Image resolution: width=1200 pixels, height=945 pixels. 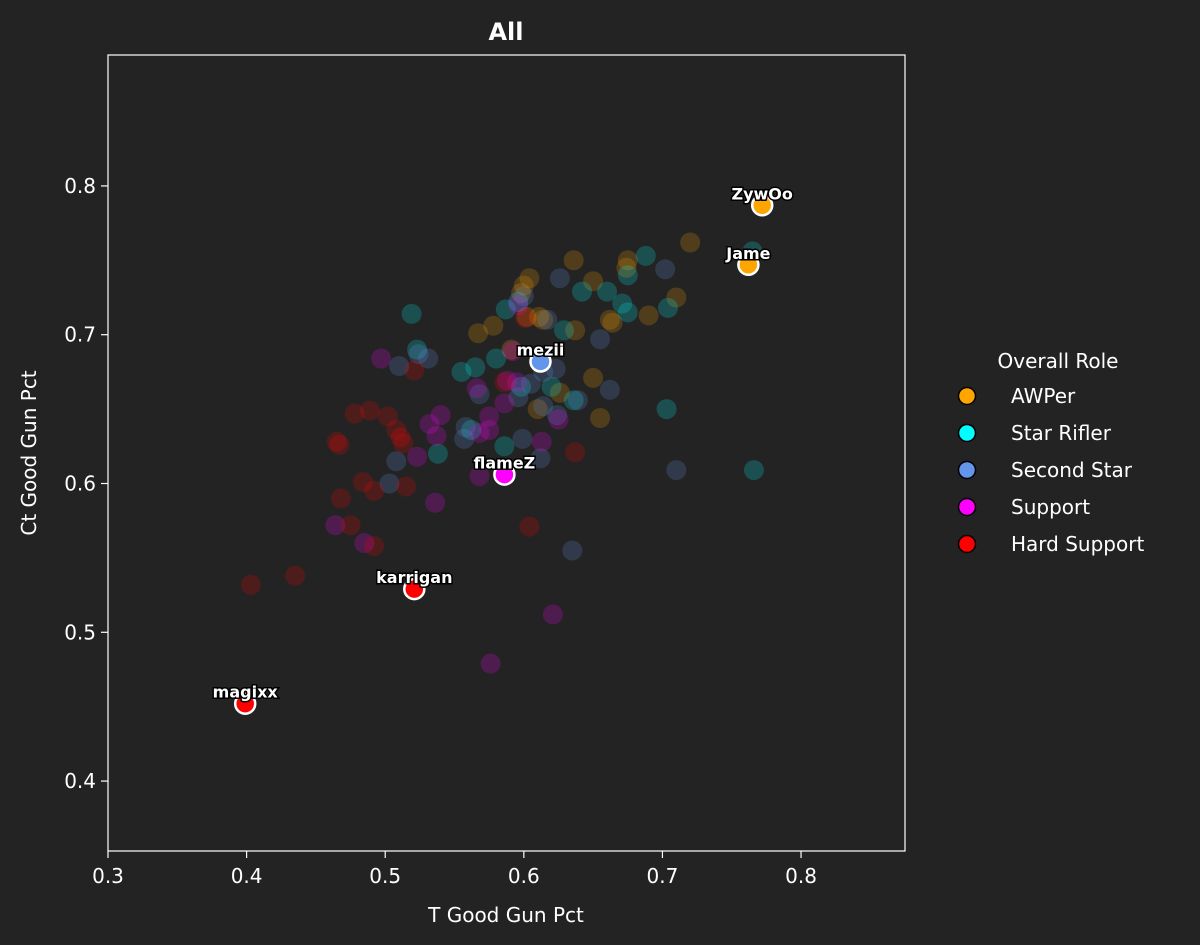 What do you see at coordinates (761, 193) in the screenshot?
I see `player-label-zywoo: ZywOo` at bounding box center [761, 193].